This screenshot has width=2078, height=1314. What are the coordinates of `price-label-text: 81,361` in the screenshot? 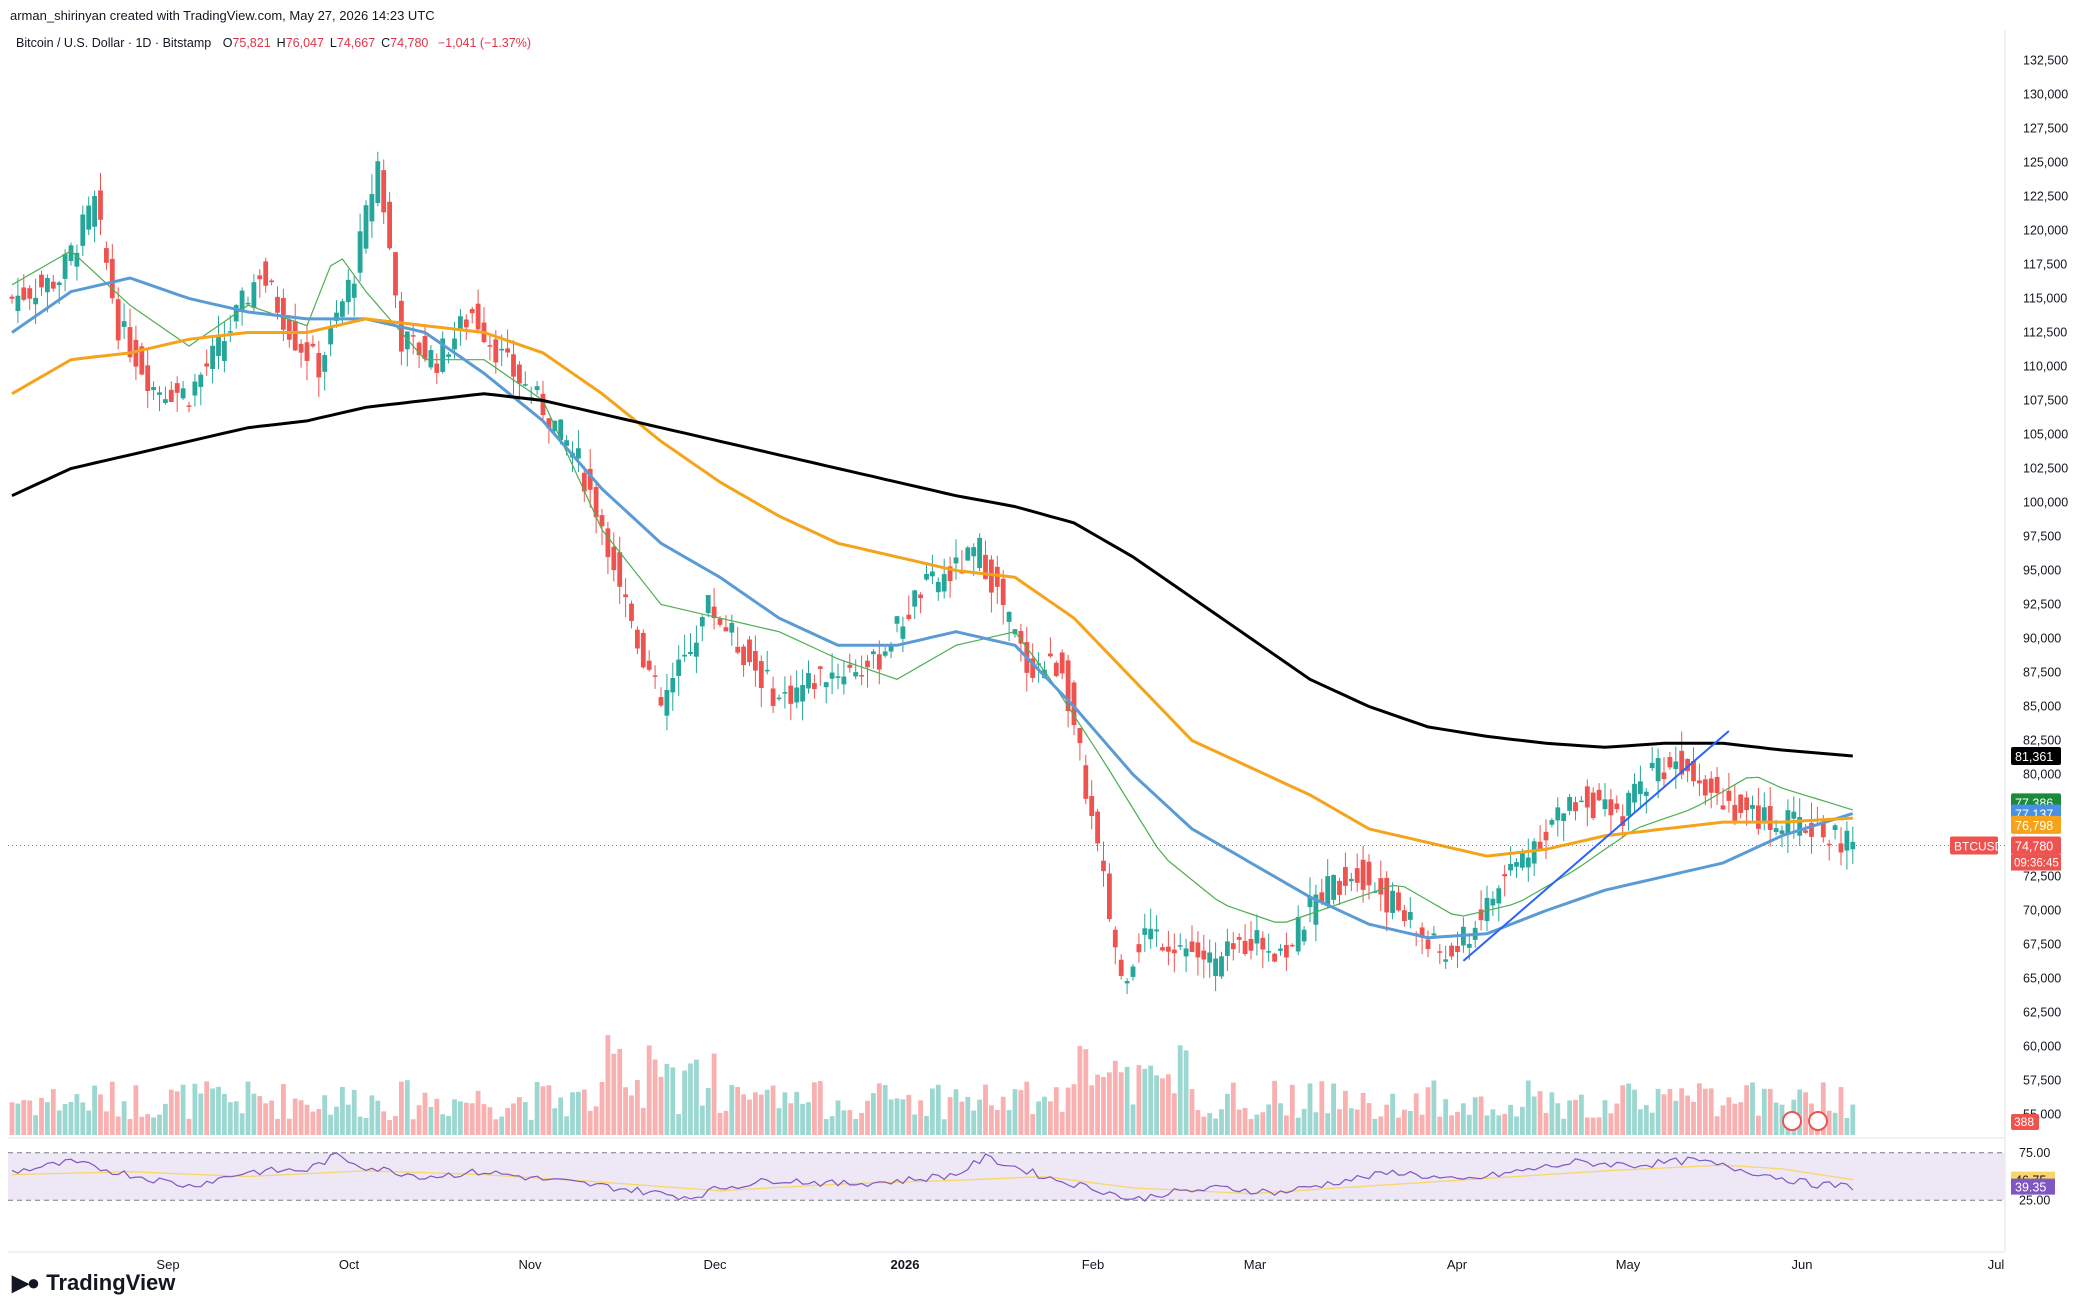 It's located at (2034, 757).